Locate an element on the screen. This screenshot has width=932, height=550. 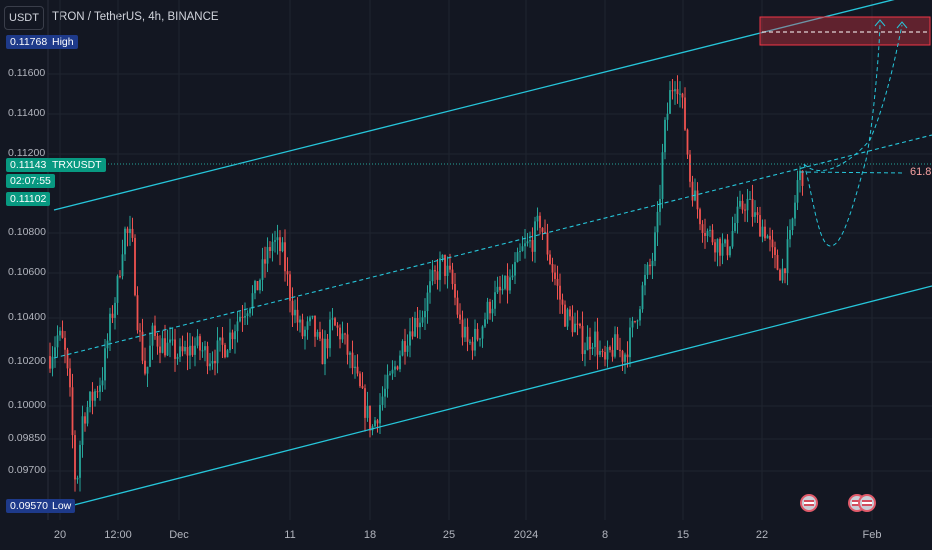
time-tick-label: 2024 is located at coordinates (526, 535).